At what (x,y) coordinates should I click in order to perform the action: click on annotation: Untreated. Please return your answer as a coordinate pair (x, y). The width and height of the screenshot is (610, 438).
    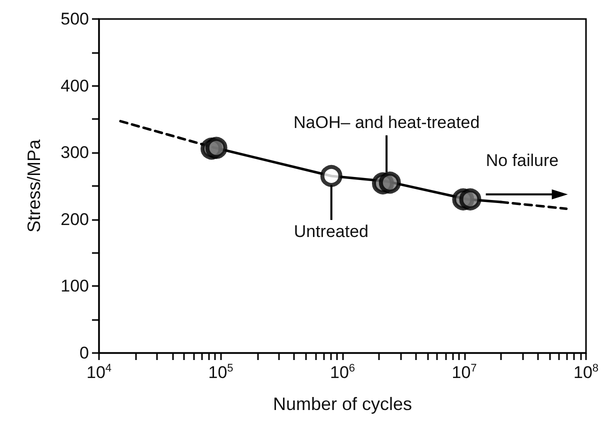
    Looking at the image, I should click on (331, 232).